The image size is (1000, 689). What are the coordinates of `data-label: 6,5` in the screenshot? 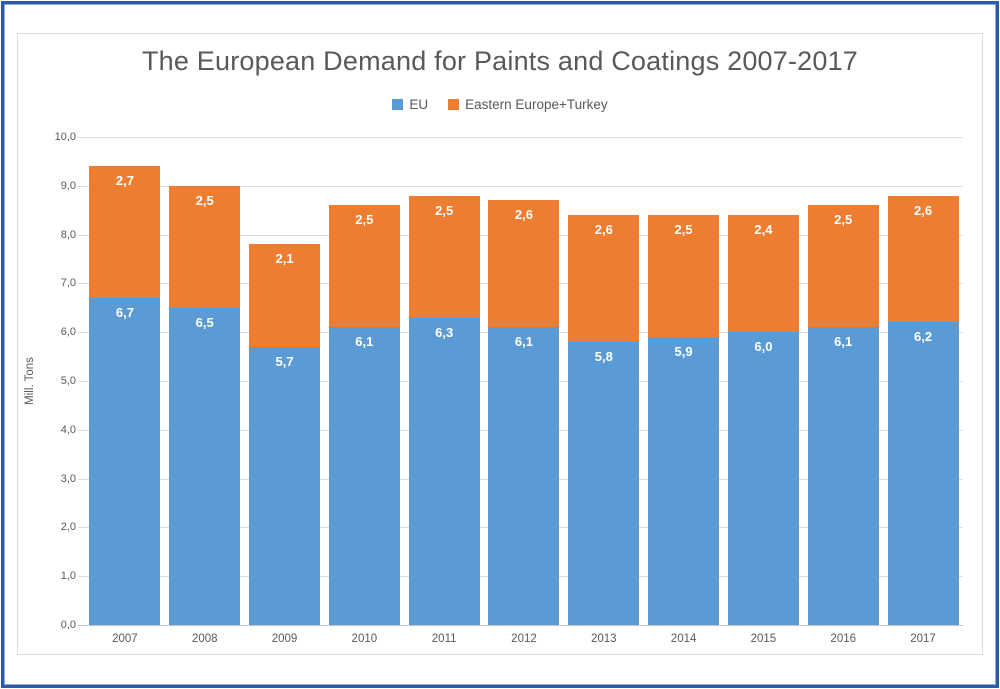 It's located at (204, 322).